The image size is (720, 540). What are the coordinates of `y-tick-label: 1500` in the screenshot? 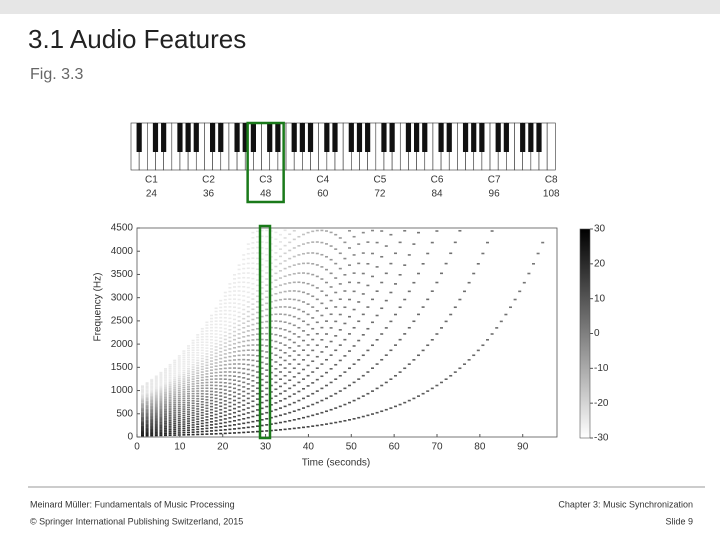 It's located at (122, 367).